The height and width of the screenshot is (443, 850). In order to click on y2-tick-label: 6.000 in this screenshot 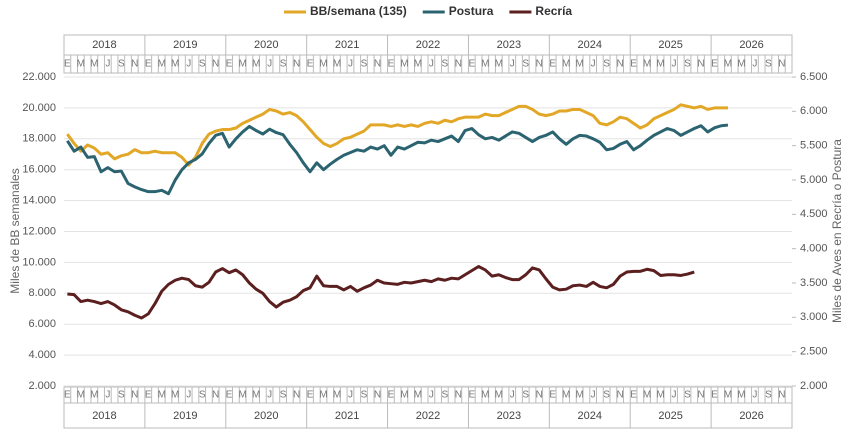, I will do `click(814, 111)`.